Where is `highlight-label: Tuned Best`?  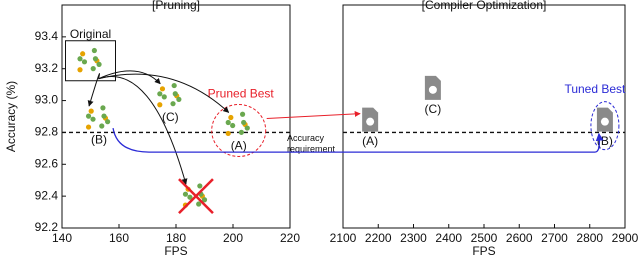 highlight-label: Tuned Best is located at coordinates (595, 89).